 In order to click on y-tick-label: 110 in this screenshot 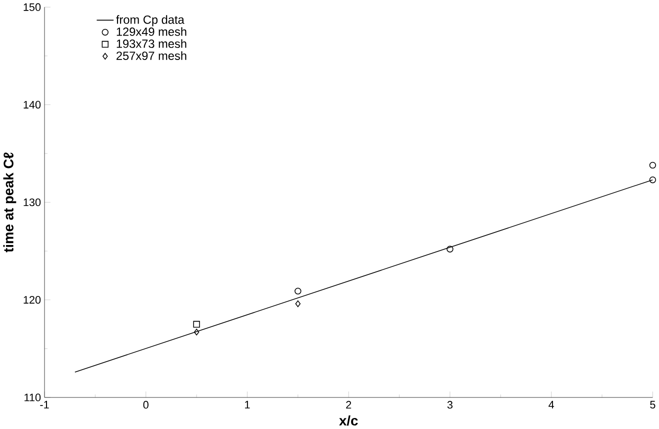, I will do `click(32, 398)`.